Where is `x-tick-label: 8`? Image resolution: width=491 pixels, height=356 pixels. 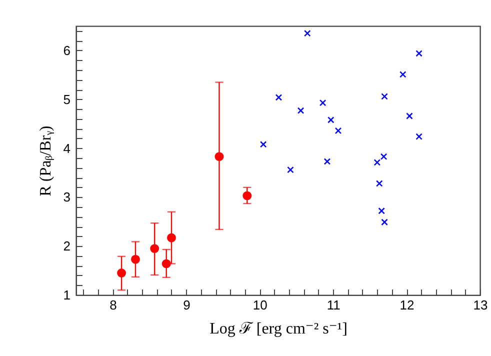 x-tick-label: 8 is located at coordinates (113, 305).